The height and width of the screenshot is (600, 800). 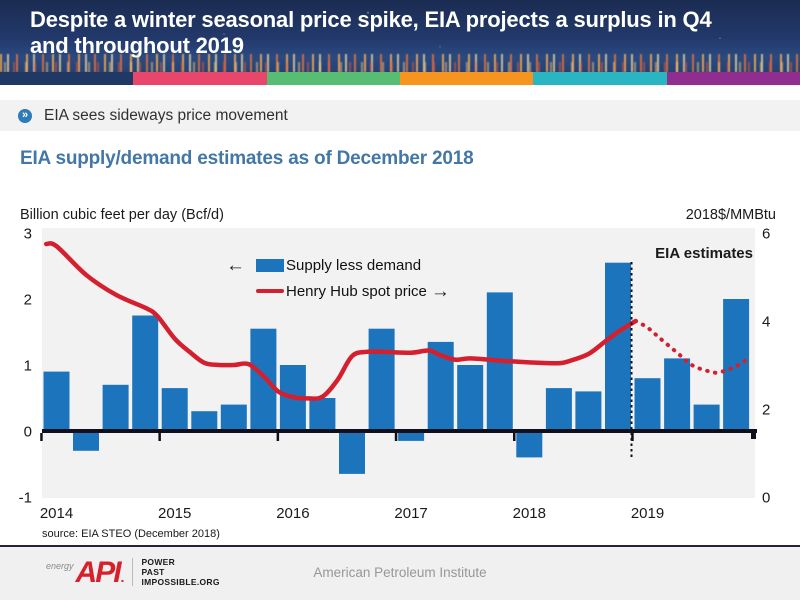 What do you see at coordinates (704, 253) in the screenshot?
I see `eia-estimates-annotation: EIA estimates` at bounding box center [704, 253].